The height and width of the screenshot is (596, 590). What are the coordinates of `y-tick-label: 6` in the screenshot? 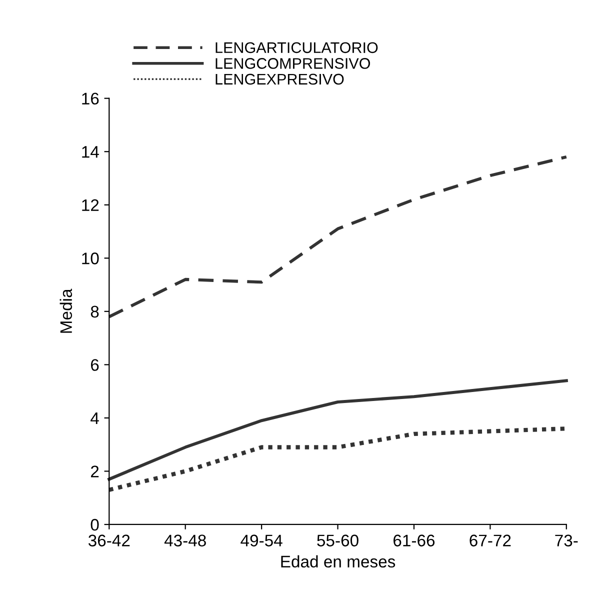 It's located at (95, 365).